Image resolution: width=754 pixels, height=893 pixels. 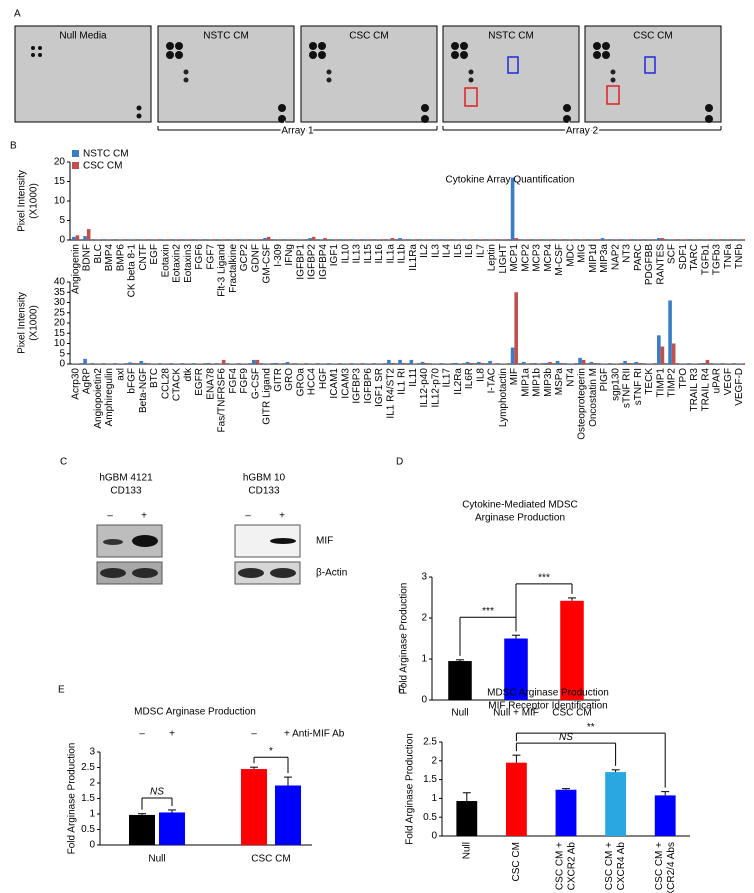 What do you see at coordinates (717, 380) in the screenshot?
I see `x-tick-label: uPAR` at bounding box center [717, 380].